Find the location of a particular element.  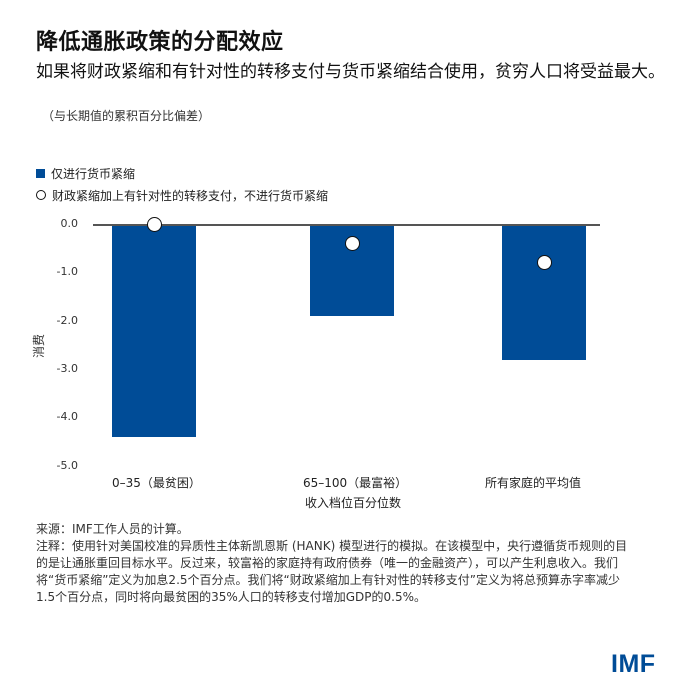

legend: 仅进行货币紧缩 财政紧缩加上有针对性的转移支付，不进行货币紧缩 is located at coordinates (182, 184).